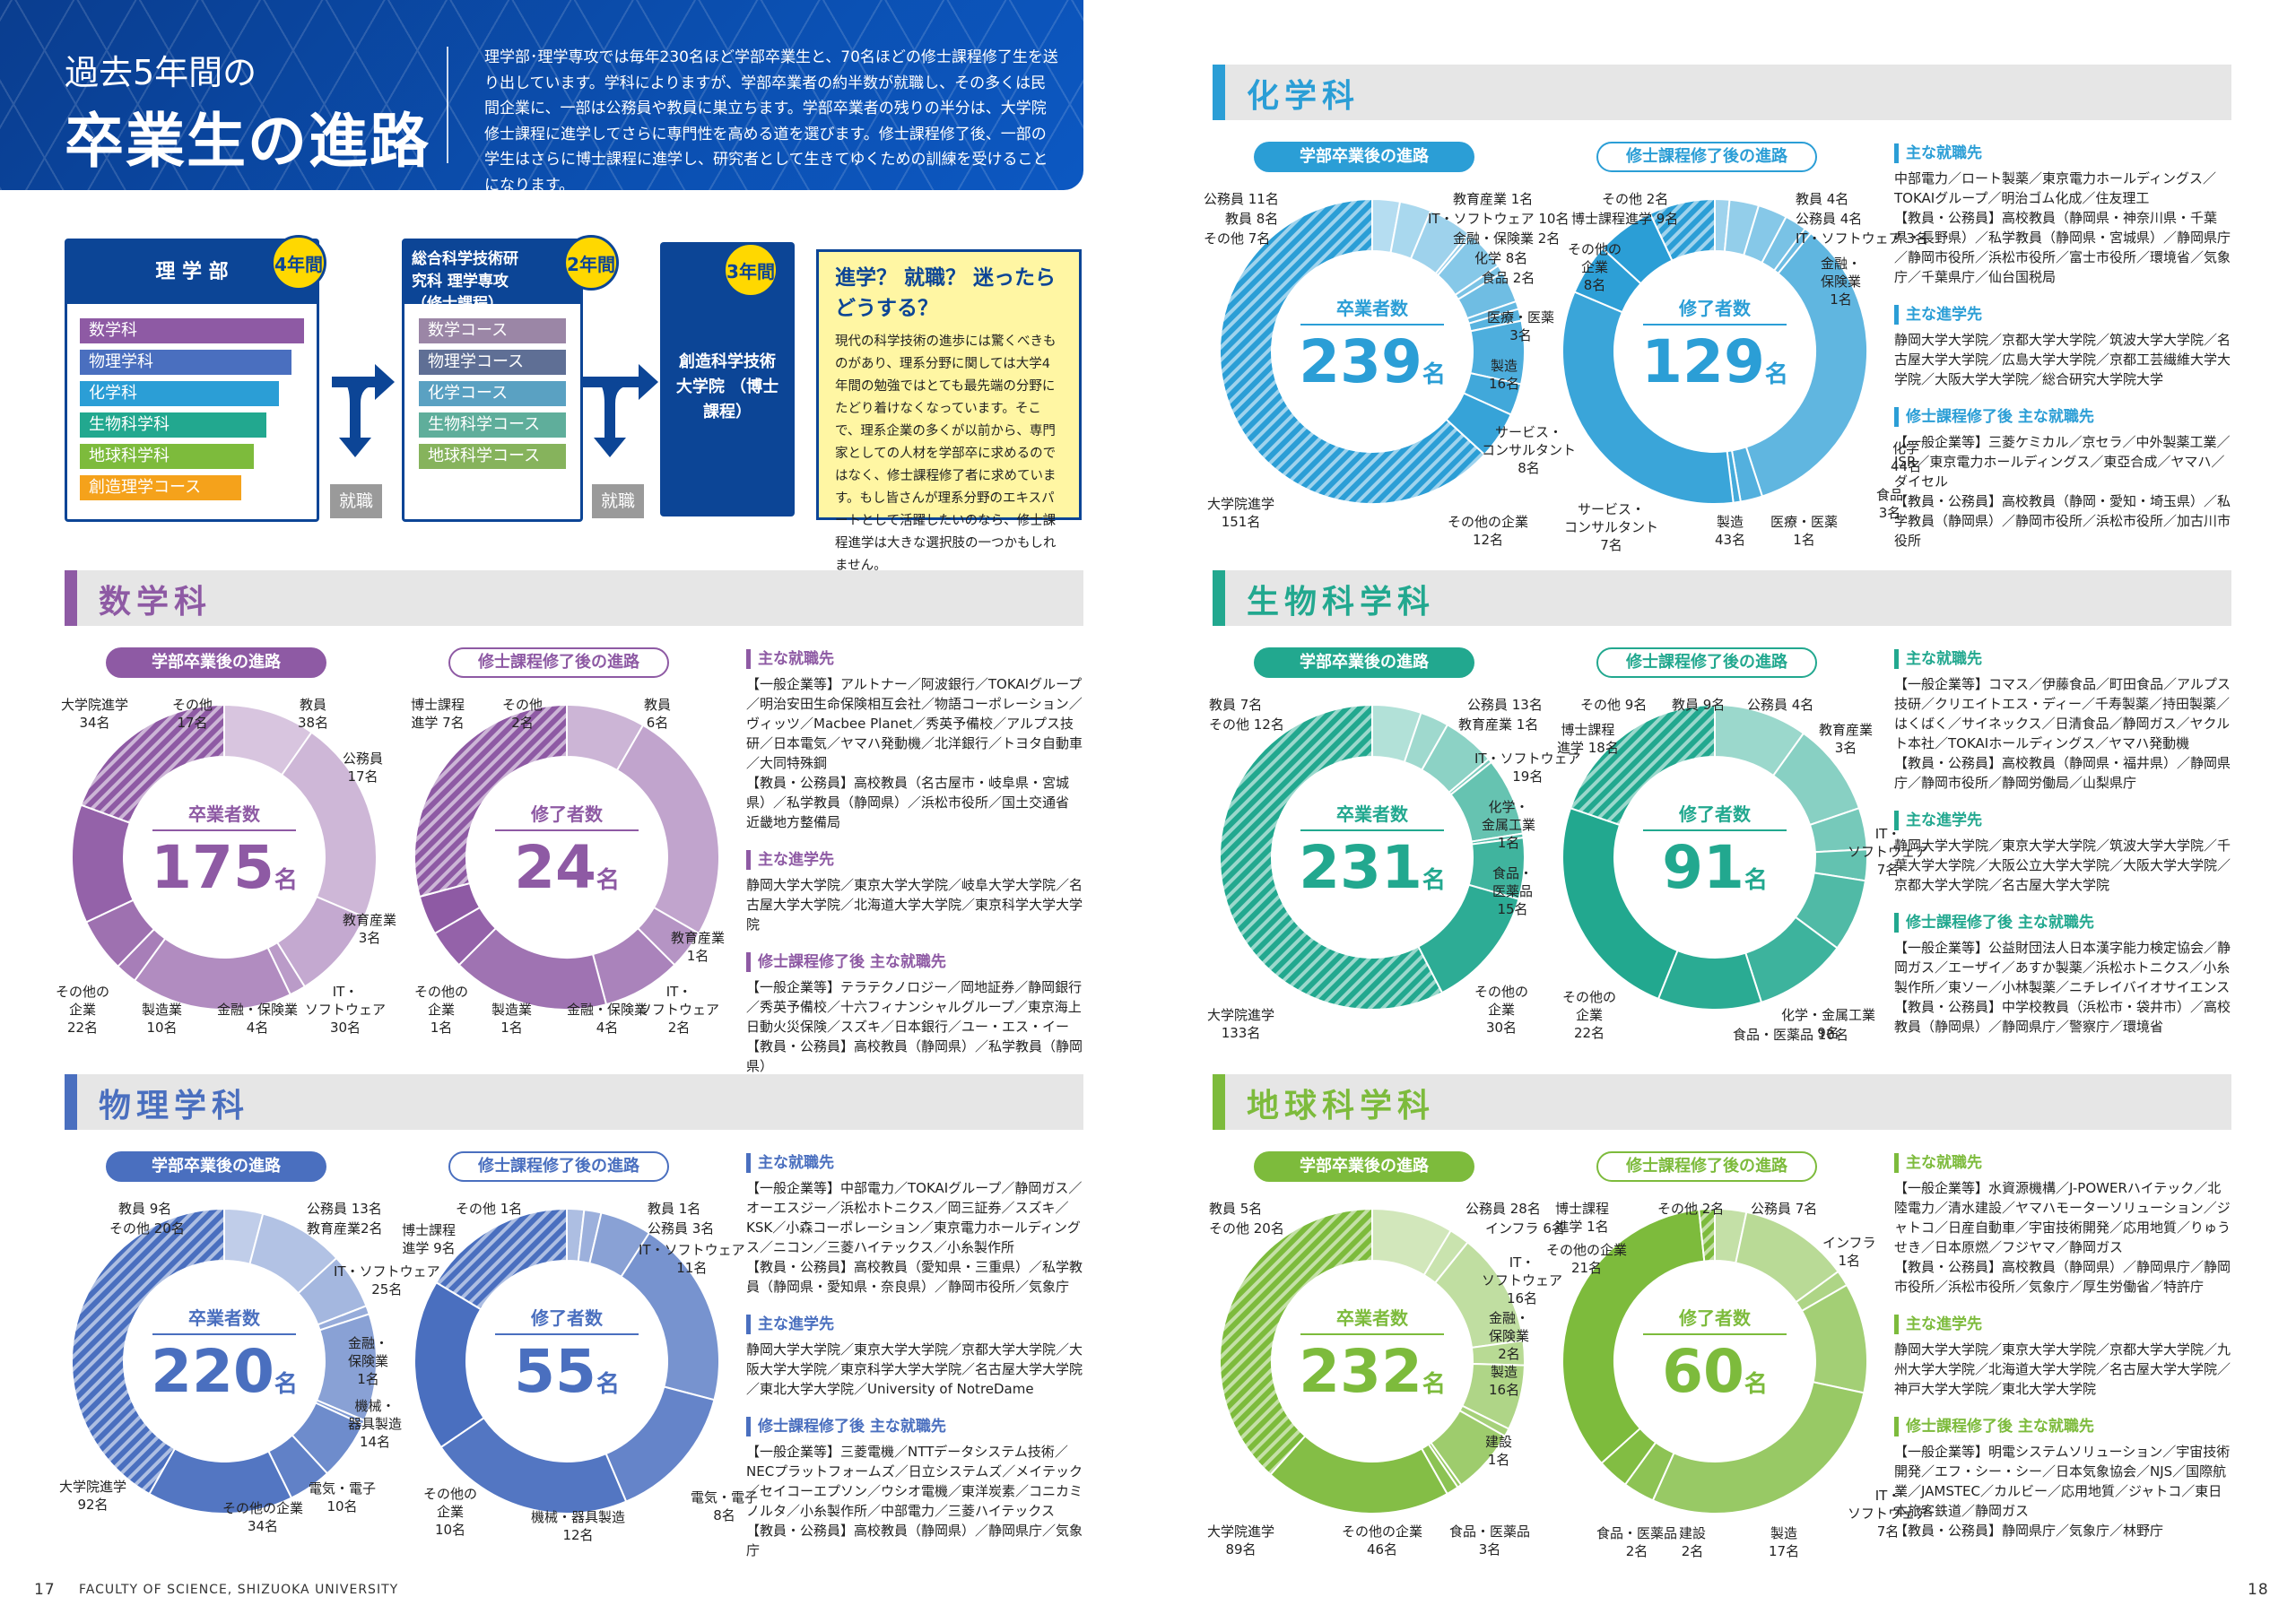 The height and width of the screenshot is (1623, 2296). Describe the element at coordinates (1241, 513) in the screenshot. I see `ug-label-12: 大学院進学 151名` at that location.